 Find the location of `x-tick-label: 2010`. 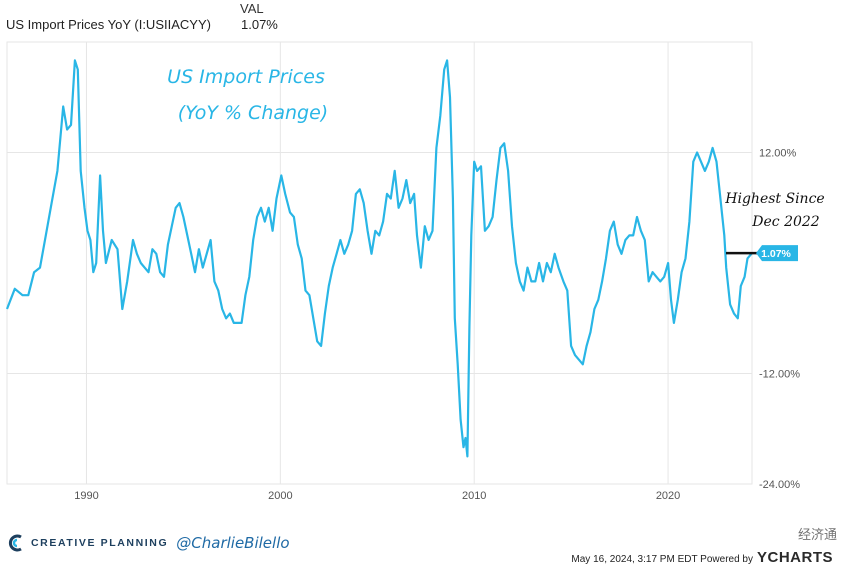

x-tick-label: 2010 is located at coordinates (474, 496).